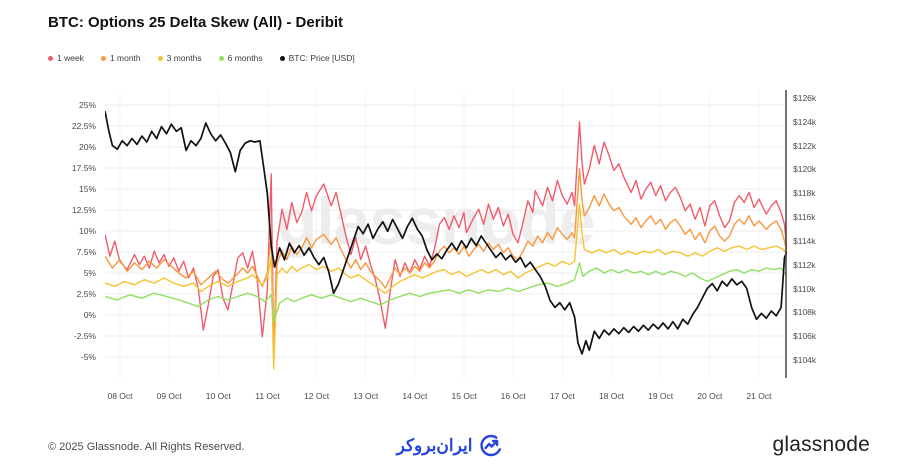  What do you see at coordinates (804, 264) in the screenshot?
I see `right-axis-tick: $112k` at bounding box center [804, 264].